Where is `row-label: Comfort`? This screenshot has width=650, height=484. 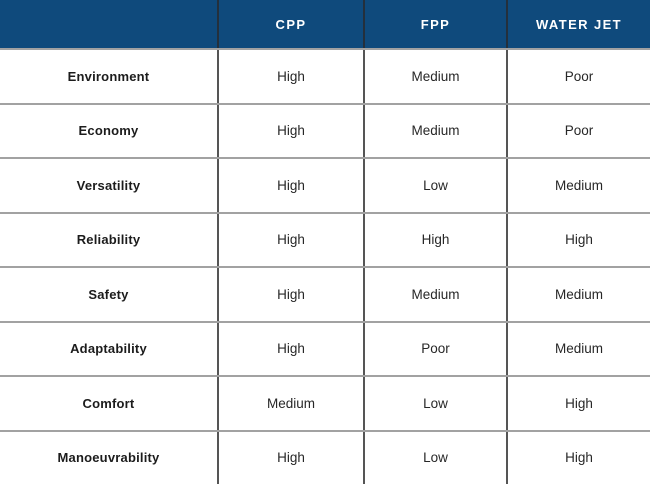
row-label: Comfort is located at coordinates (109, 403).